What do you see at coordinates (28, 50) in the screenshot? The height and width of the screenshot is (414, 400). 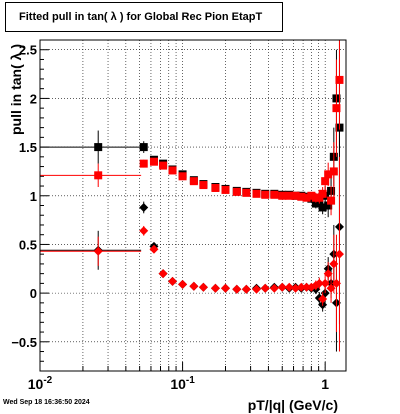 I see `y-tick-label: 2.5` at bounding box center [28, 50].